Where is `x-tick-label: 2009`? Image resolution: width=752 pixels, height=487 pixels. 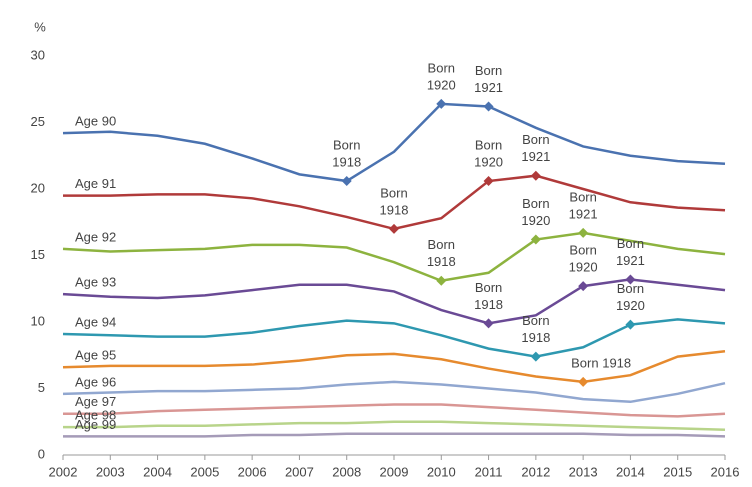
x-tick-label: 2009 is located at coordinates (394, 471).